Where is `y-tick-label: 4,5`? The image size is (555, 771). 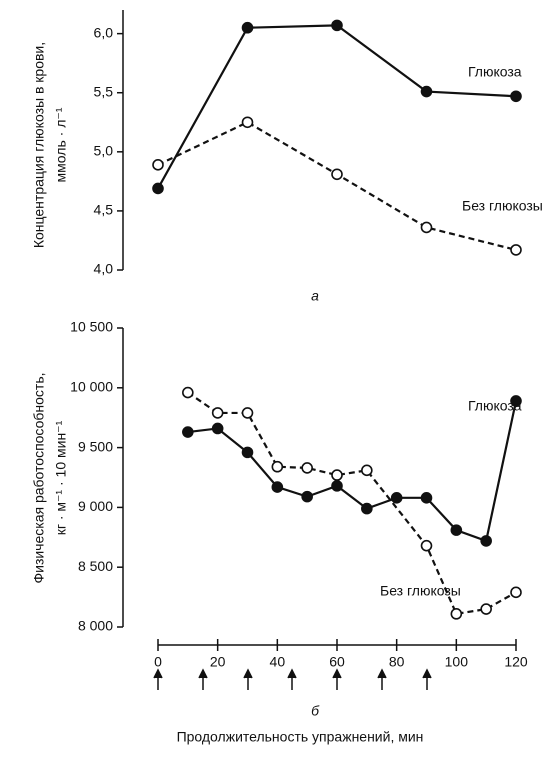 y-tick-label: 4,5 is located at coordinates (104, 210).